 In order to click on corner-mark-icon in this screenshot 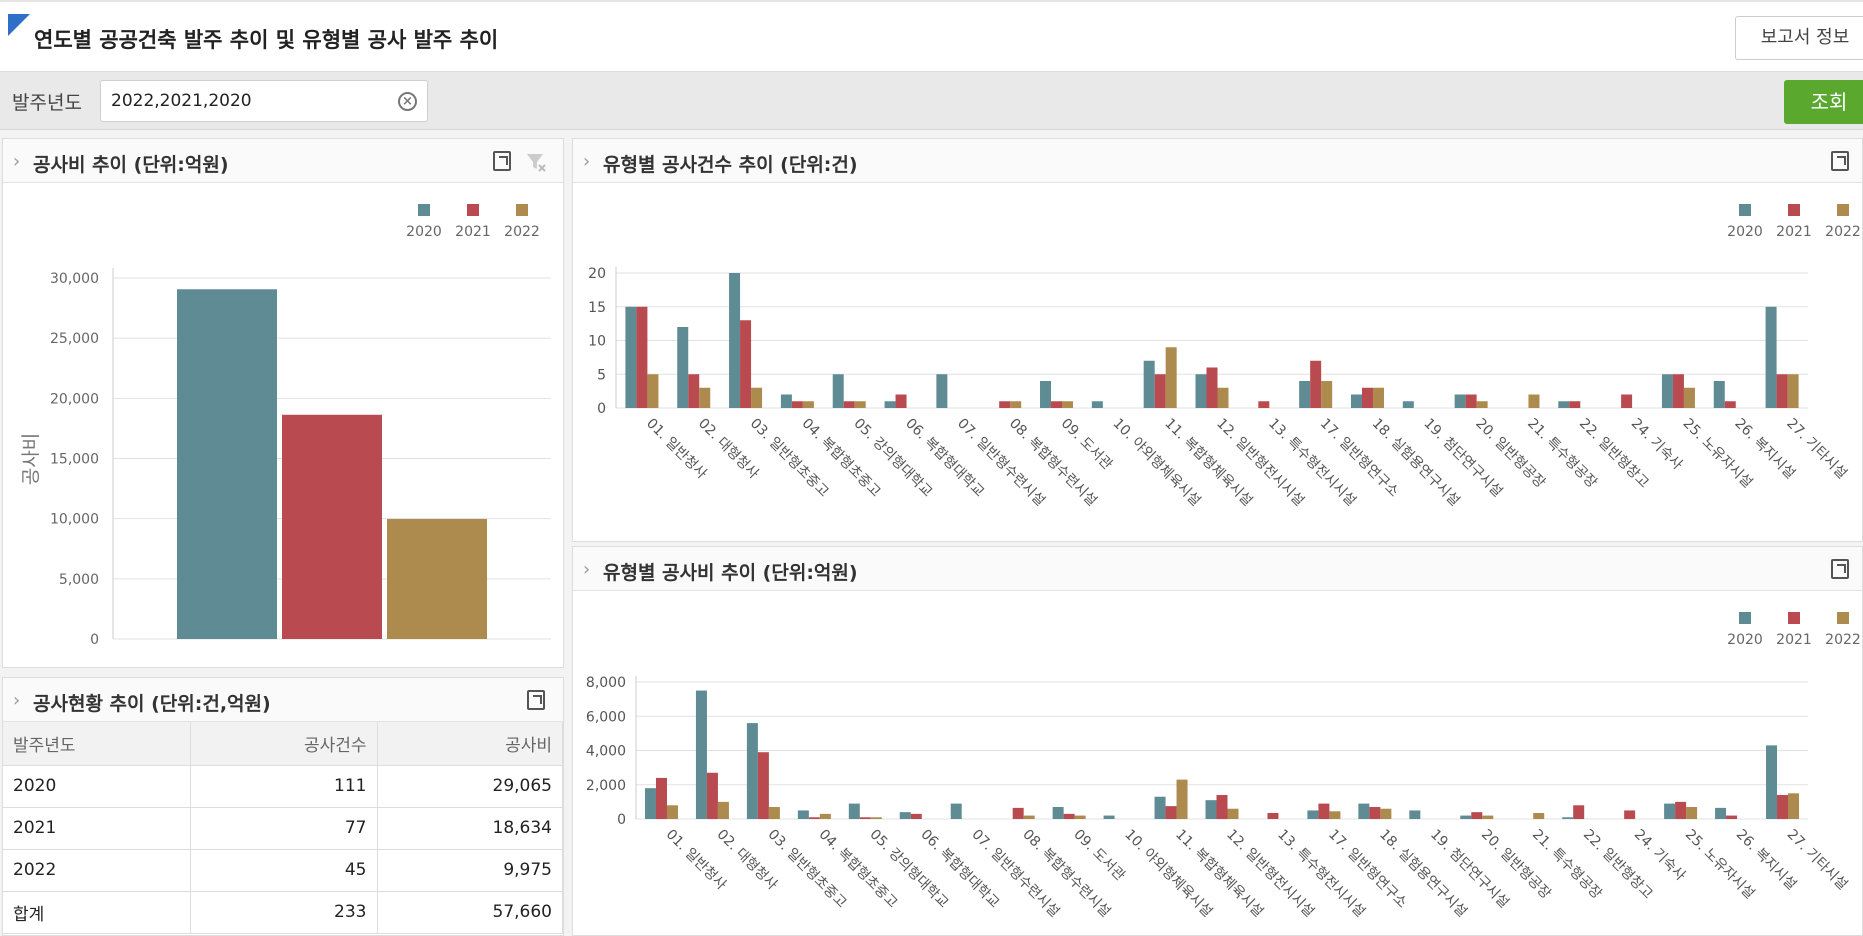, I will do `click(19, 25)`.